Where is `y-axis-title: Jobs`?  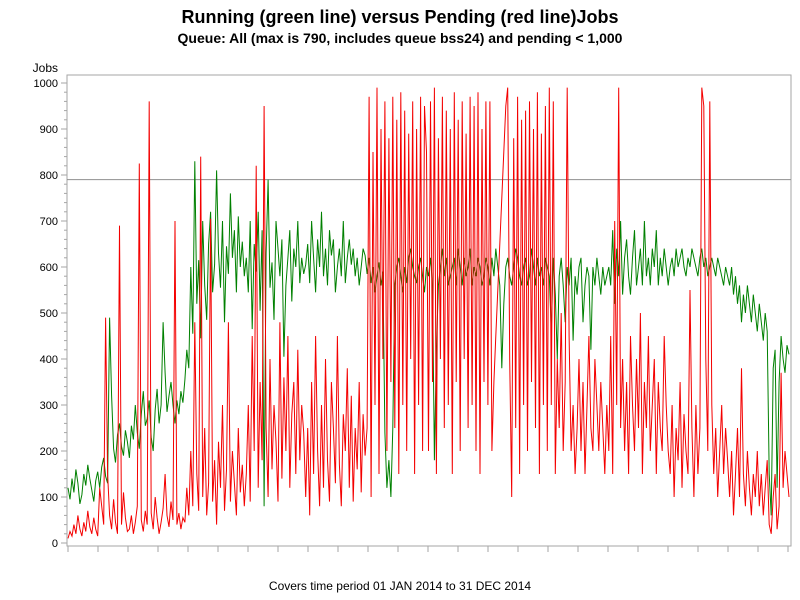 y-axis-title: Jobs is located at coordinates (45, 68).